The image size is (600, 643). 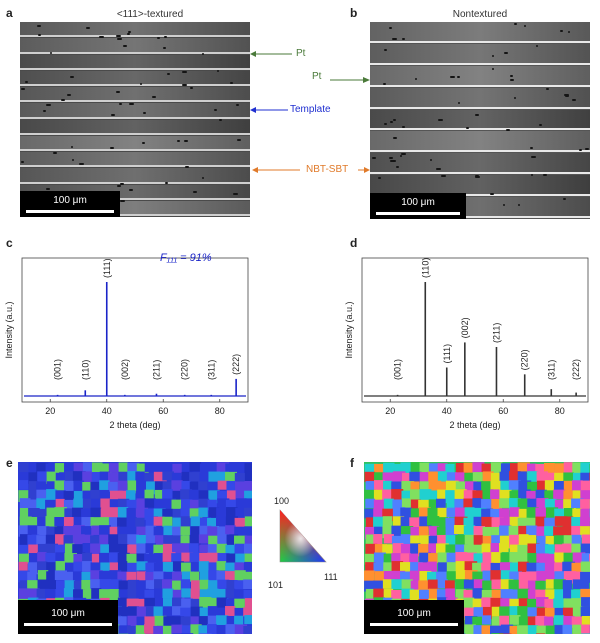 What do you see at coordinates (465, 327) in the screenshot?
I see `peak-label: (002)` at bounding box center [465, 327].